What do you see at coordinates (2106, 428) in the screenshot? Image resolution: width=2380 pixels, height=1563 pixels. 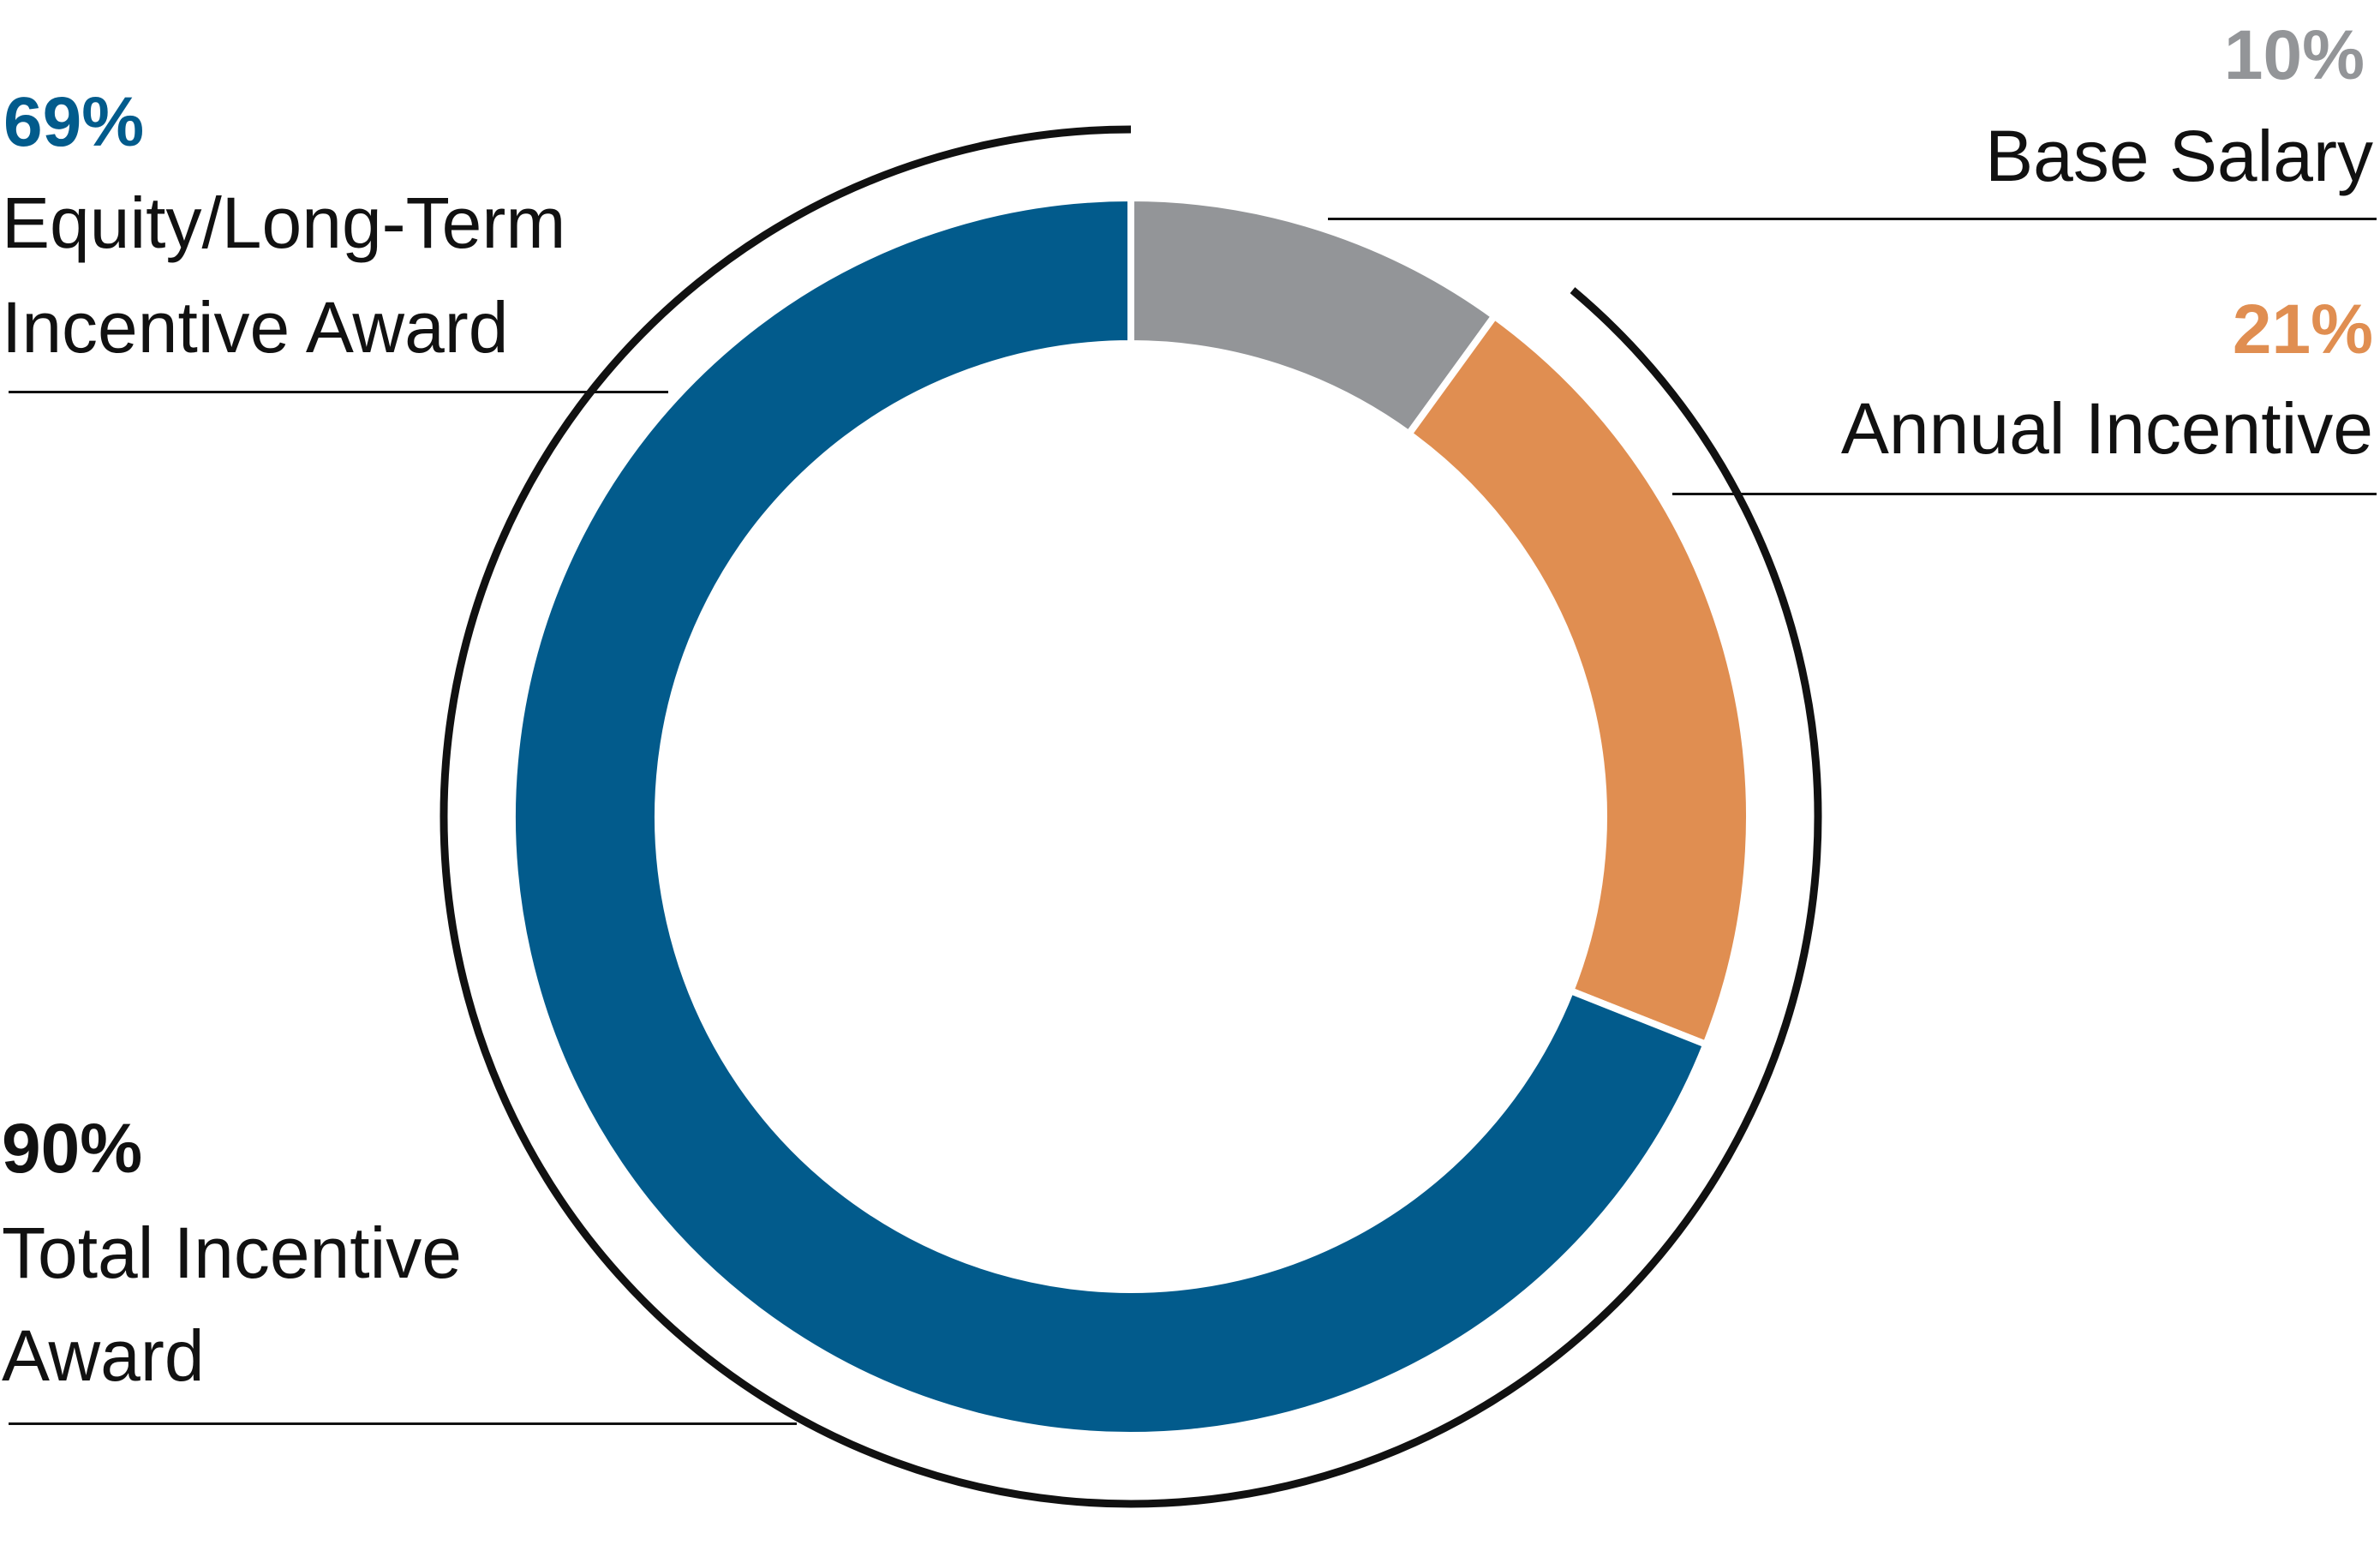 I see `annual-incentive-name-label: Annual Incentive` at bounding box center [2106, 428].